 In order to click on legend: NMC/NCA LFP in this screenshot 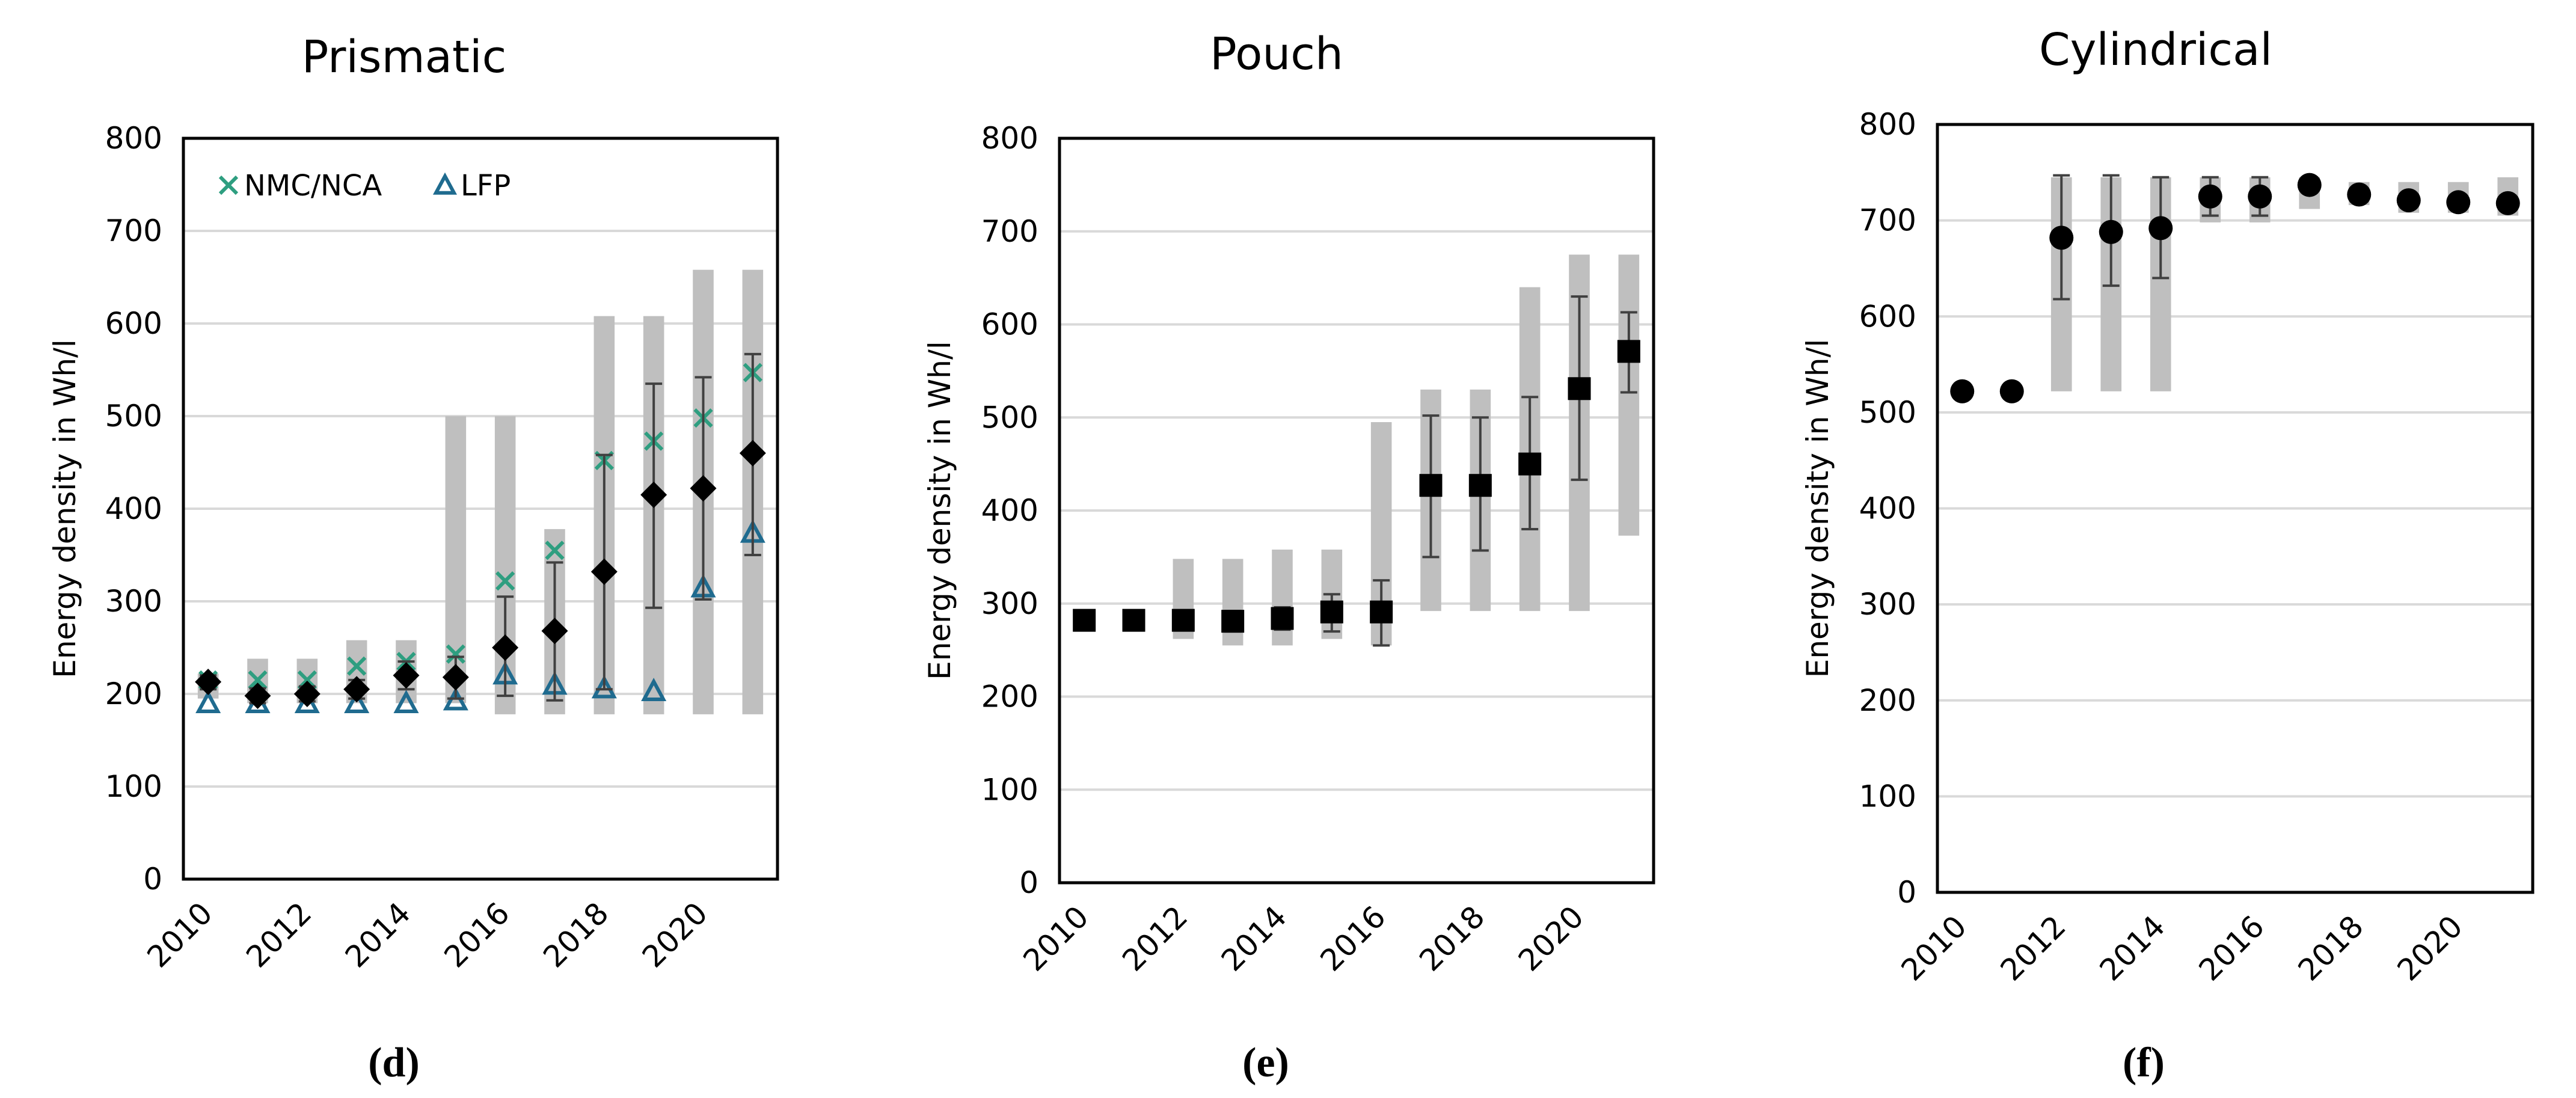, I will do `click(364, 186)`.